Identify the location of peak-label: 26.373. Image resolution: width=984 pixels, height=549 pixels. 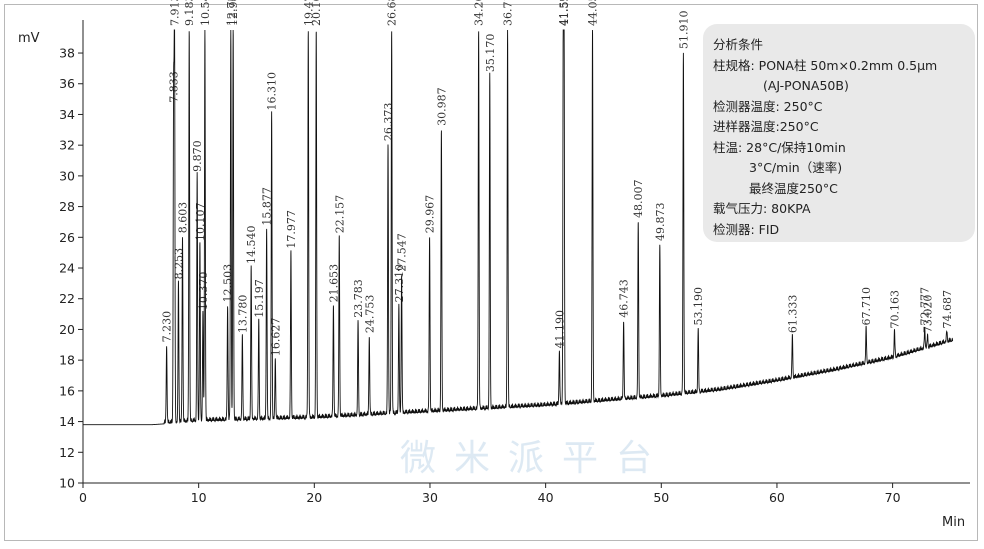
(388, 122).